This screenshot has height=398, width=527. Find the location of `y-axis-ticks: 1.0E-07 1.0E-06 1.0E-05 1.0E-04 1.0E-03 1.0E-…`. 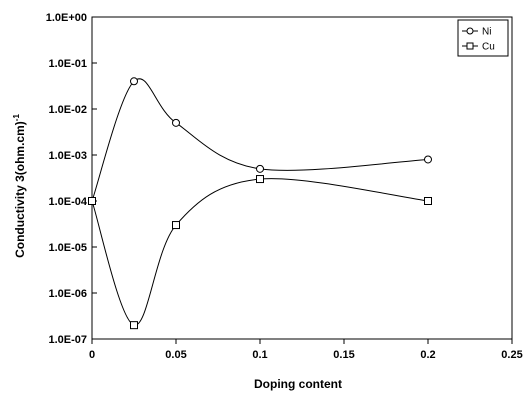

y-axis-ticks: 1.0E-07 1.0E-06 1.0E-05 1.0E-04 1.0E-03 1.0E-… is located at coordinates (71, 179).